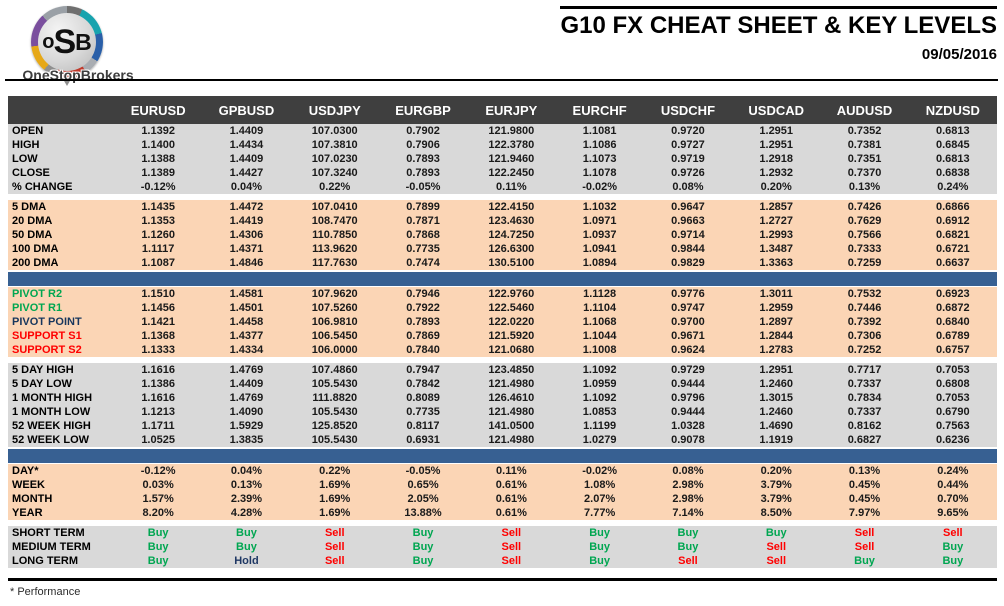 This screenshot has width=1004, height=606. What do you see at coordinates (599, 145) in the screenshot?
I see `cell: 1.1086` at bounding box center [599, 145].